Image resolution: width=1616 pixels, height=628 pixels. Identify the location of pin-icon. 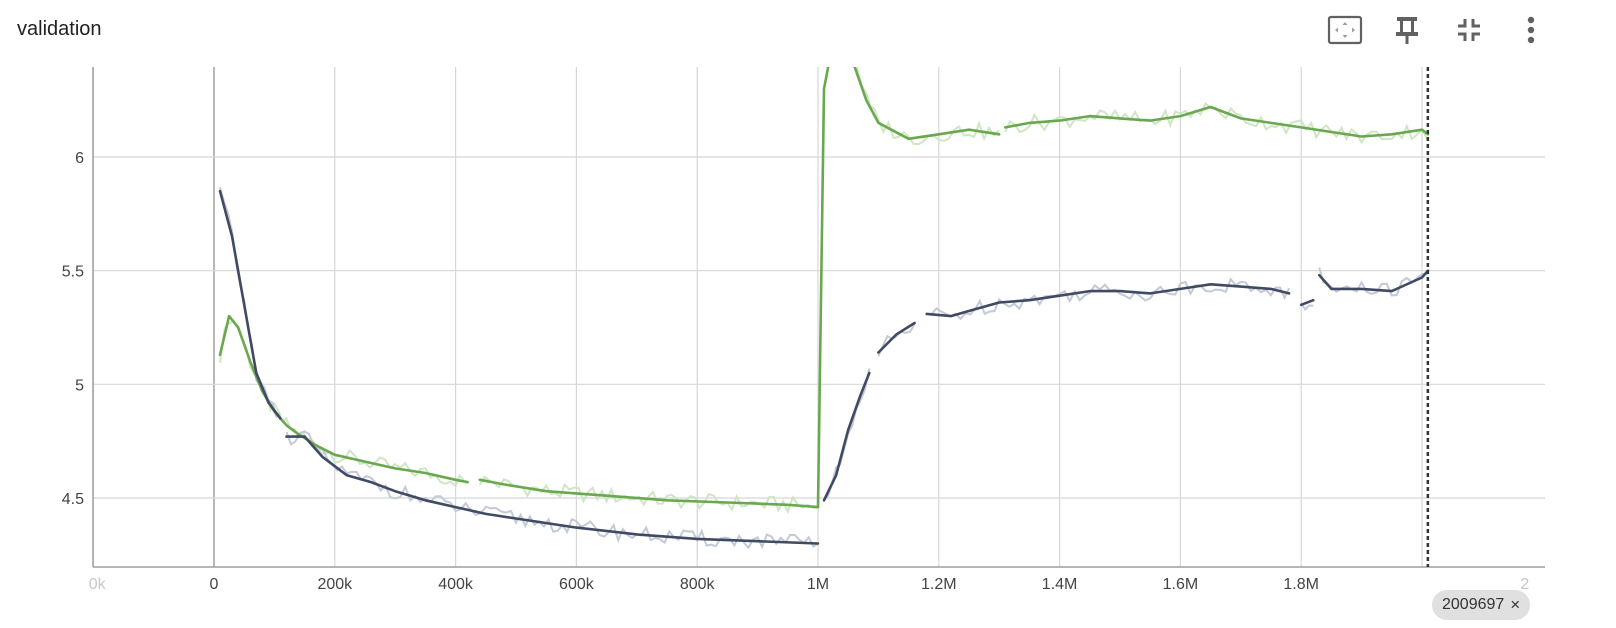
(1407, 30).